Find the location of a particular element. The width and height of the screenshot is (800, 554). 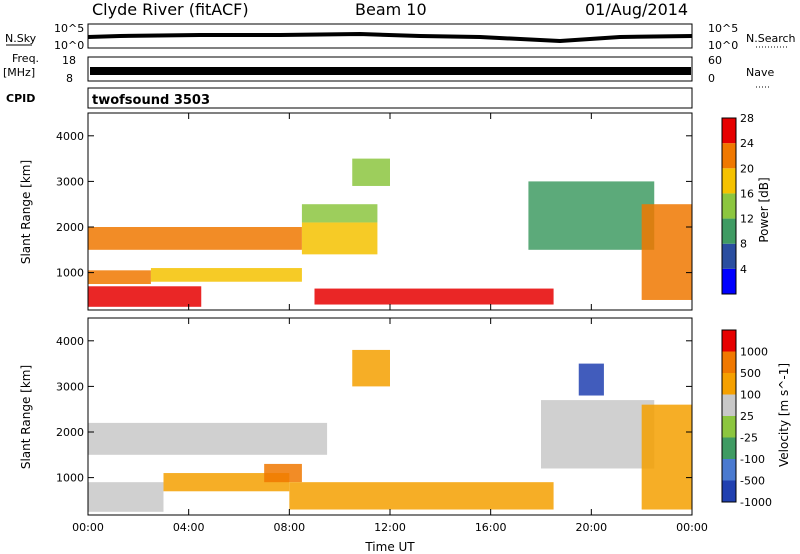

xtick-label-1: 04:00 is located at coordinates (189, 527).